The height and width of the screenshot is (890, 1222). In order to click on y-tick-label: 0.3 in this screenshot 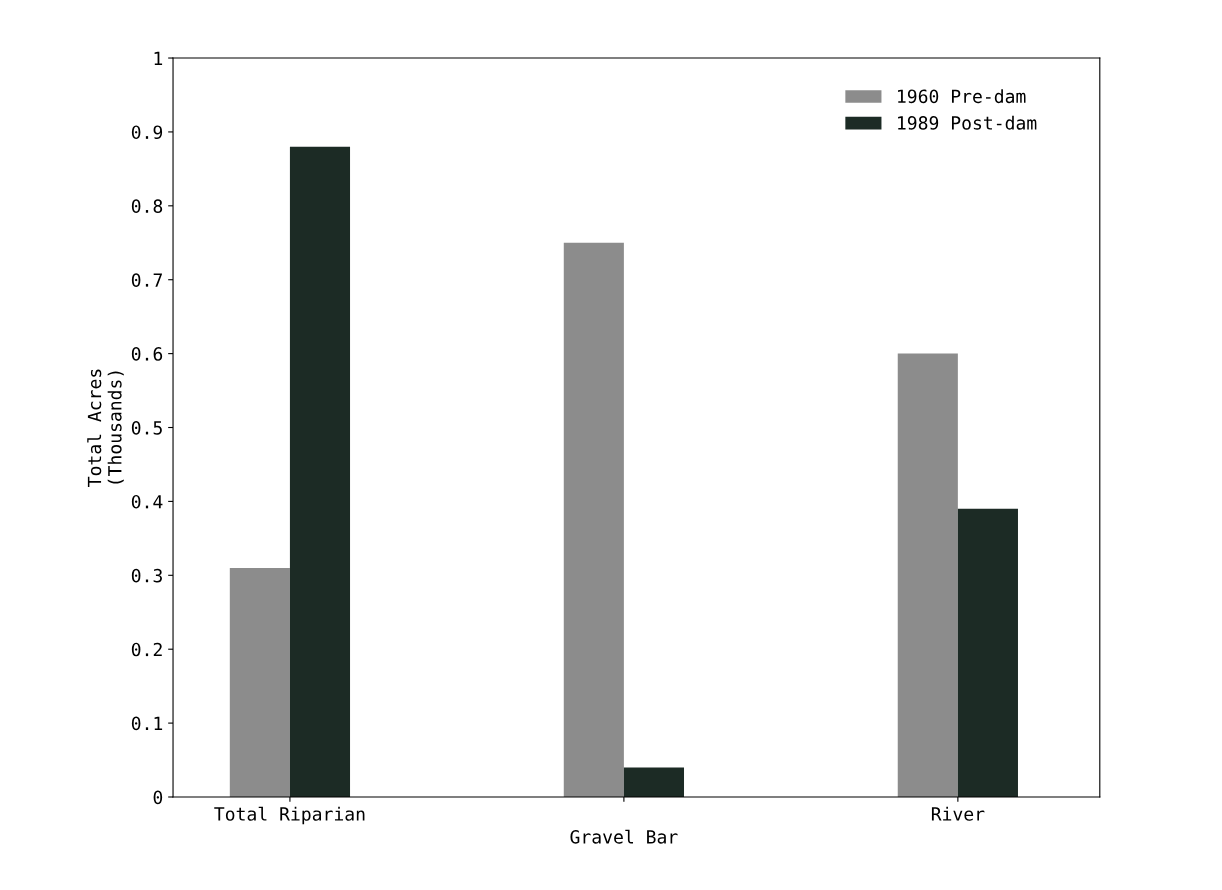, I will do `click(146, 575)`.